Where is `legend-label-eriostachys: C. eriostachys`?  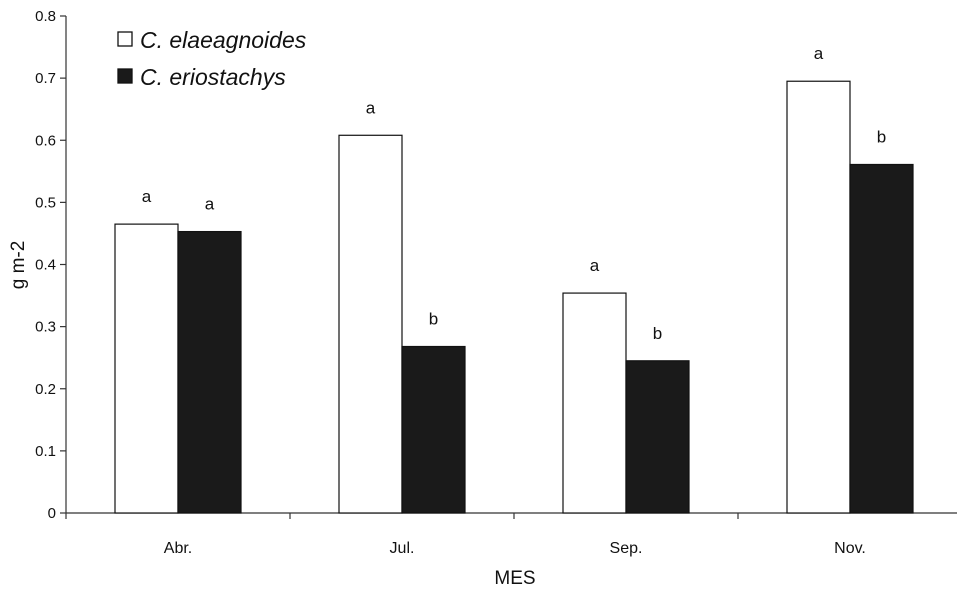
legend-label-eriostachys: C. eriostachys is located at coordinates (213, 77).